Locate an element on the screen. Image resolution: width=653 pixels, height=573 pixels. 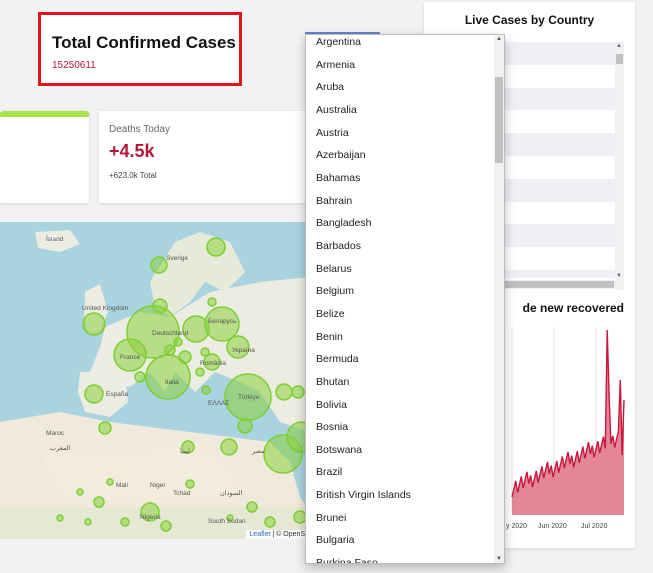
country-option: Burkina Faso is located at coordinates (347, 560).